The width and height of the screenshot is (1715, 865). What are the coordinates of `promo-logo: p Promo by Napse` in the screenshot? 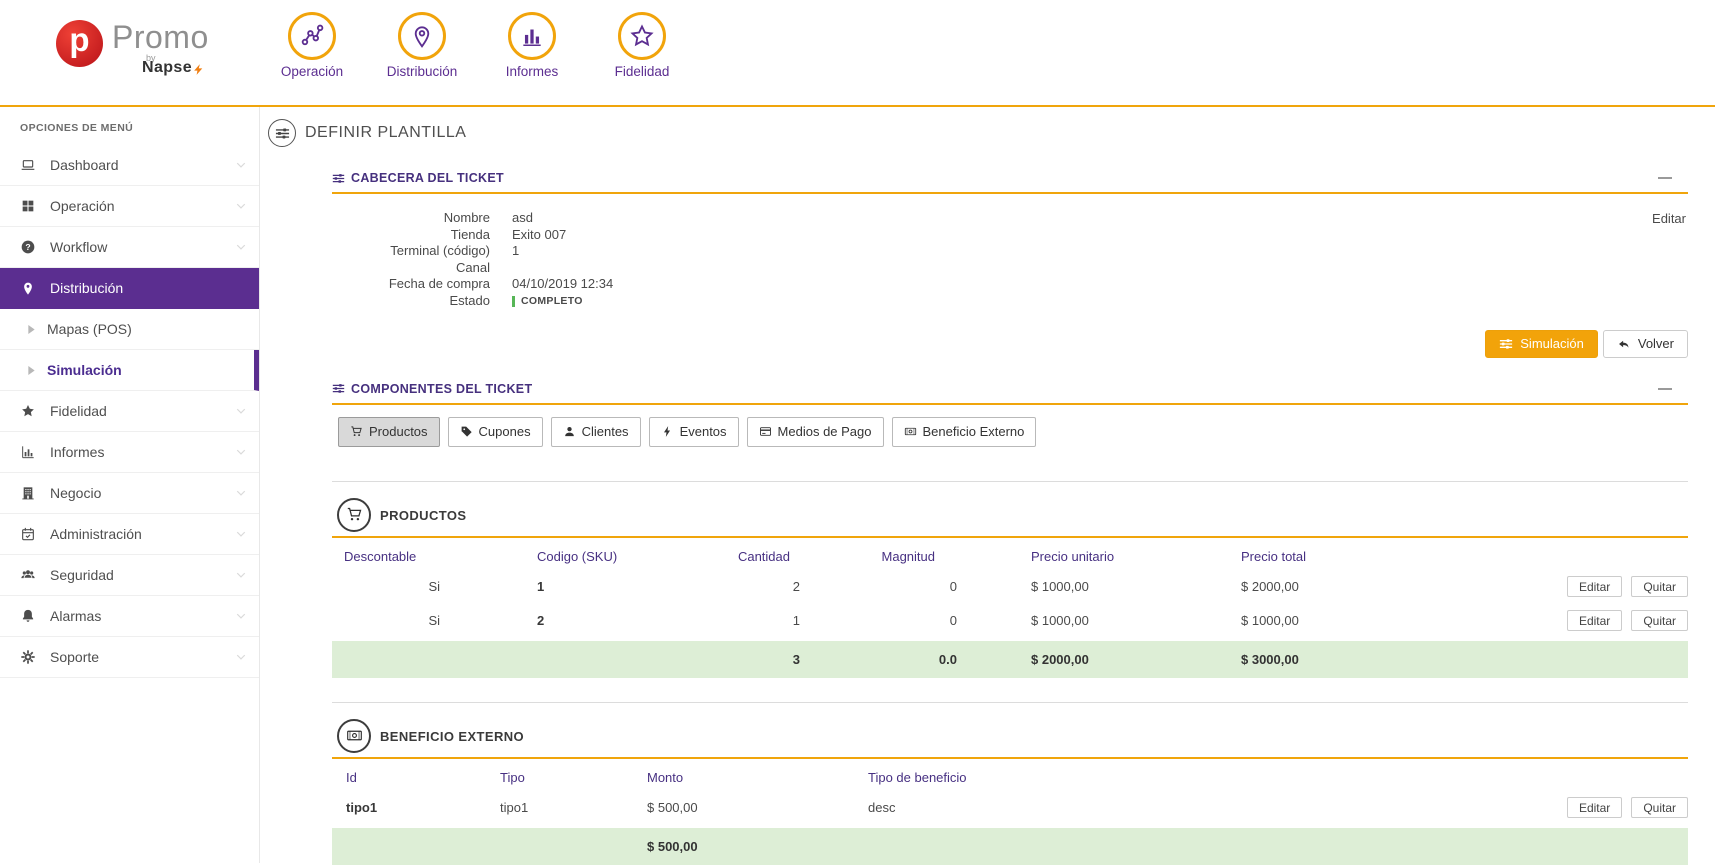 It's located at (132, 48).